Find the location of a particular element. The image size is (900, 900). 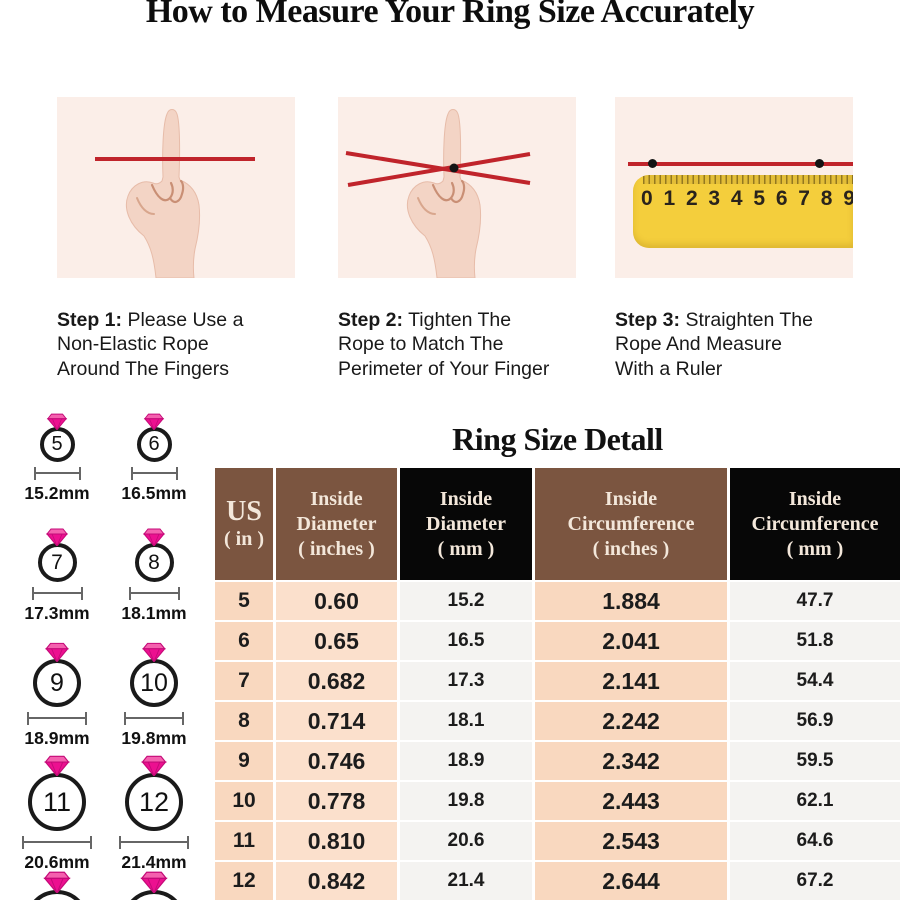

step-2-label: Step 2: is located at coordinates (371, 319).